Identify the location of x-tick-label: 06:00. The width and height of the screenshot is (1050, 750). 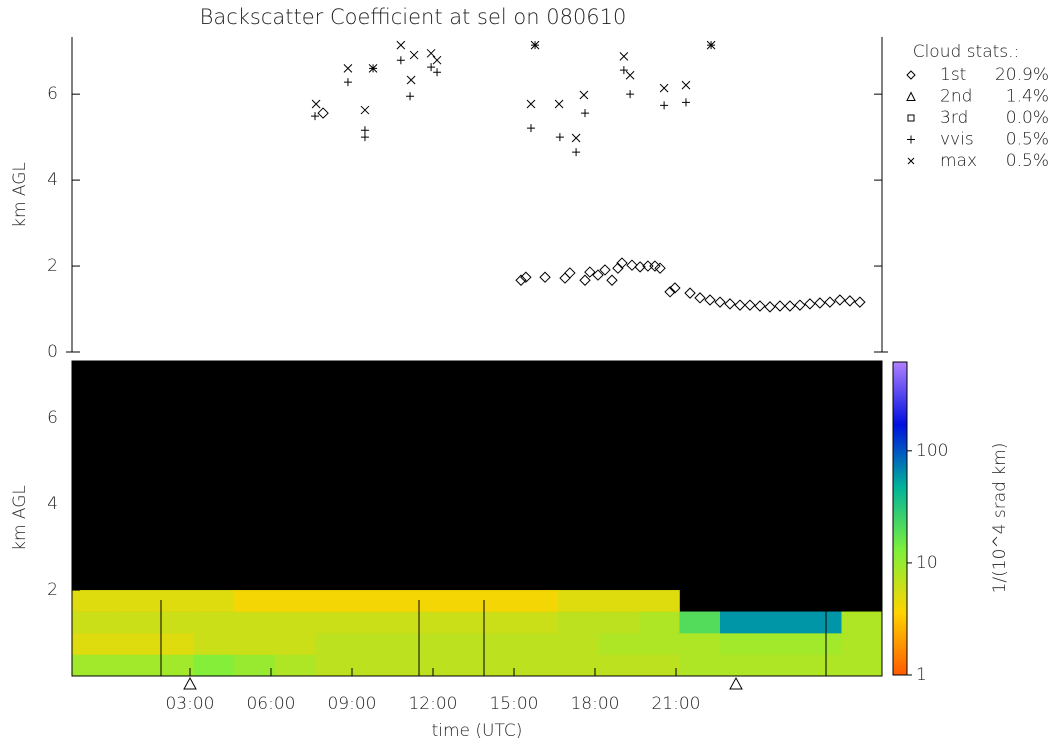
(270, 704).